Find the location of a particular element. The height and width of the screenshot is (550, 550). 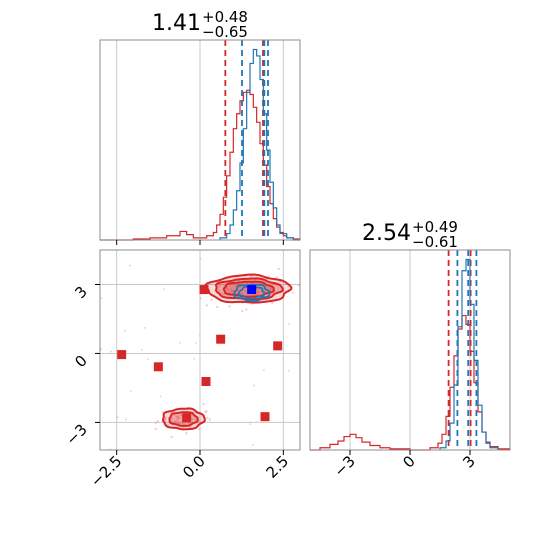

marginal-y-ticks: −3 0 3 is located at coordinates (404, 465).